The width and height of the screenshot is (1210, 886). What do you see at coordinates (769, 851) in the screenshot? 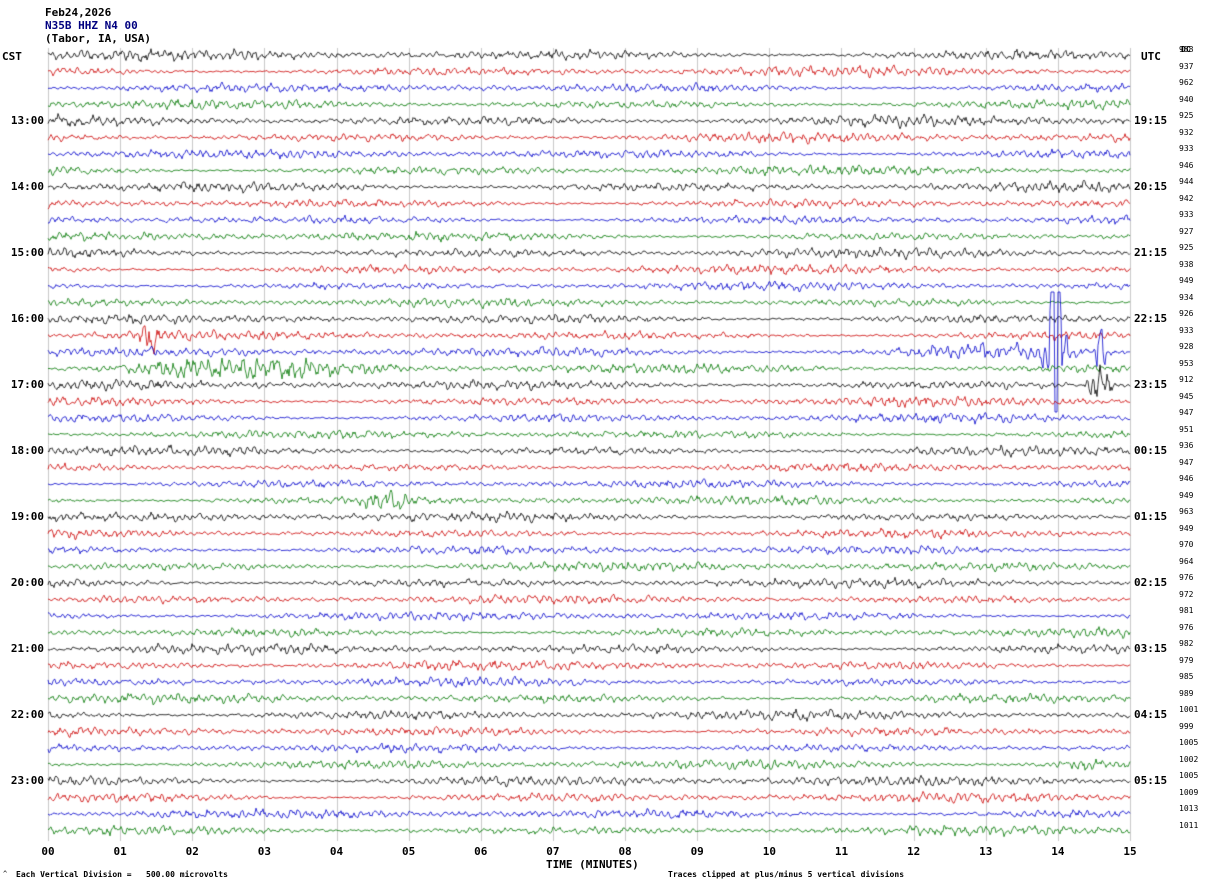
I see `x-tick-label: 10` at bounding box center [769, 851].